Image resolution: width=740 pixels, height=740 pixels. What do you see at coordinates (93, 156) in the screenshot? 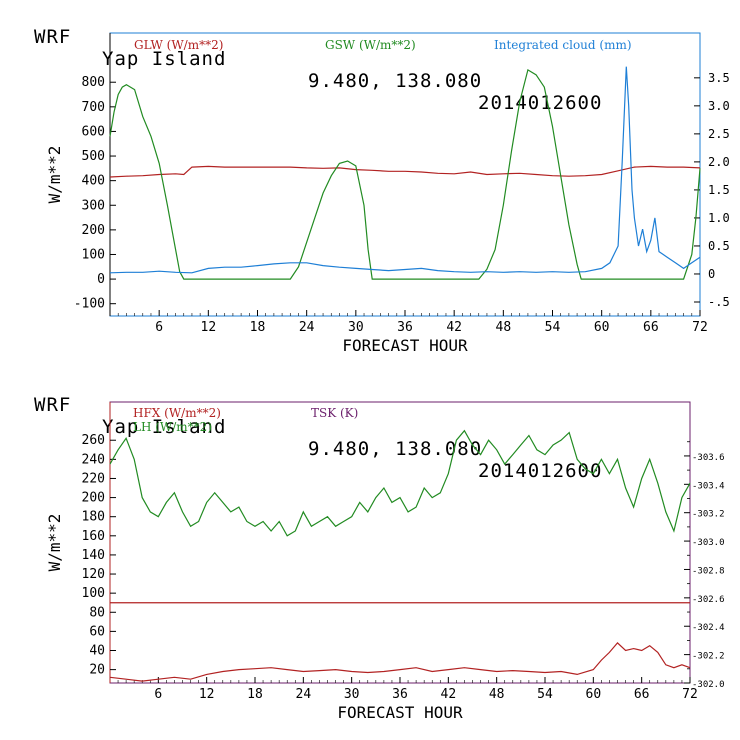
I see `y-tick-label: 500` at bounding box center [93, 156].